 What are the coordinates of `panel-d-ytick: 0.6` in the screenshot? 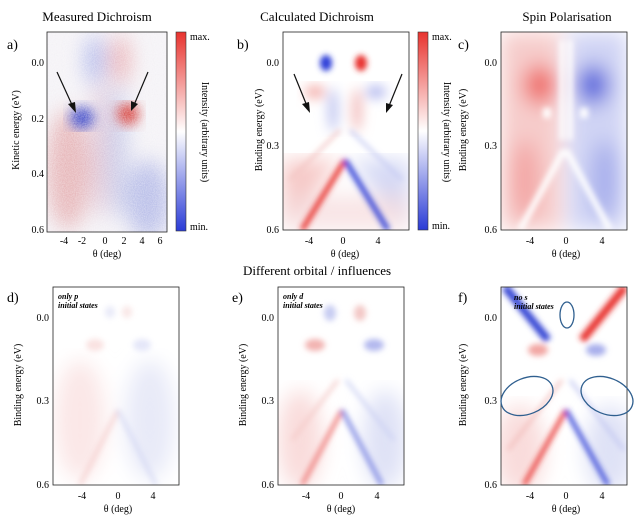 It's located at (43, 485).